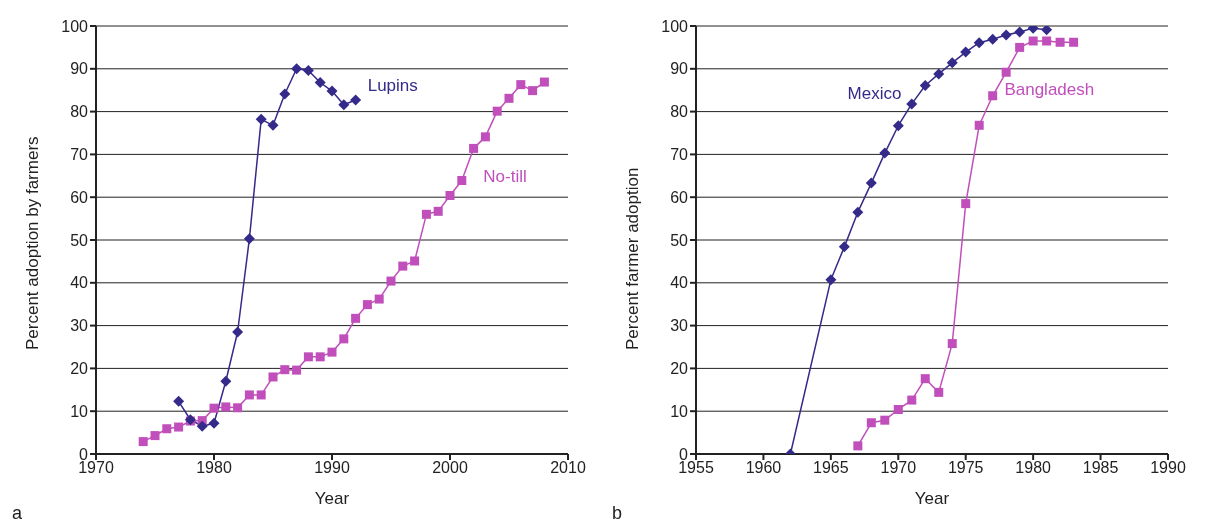  What do you see at coordinates (505, 177) in the screenshot?
I see `series-label: No-till` at bounding box center [505, 177].